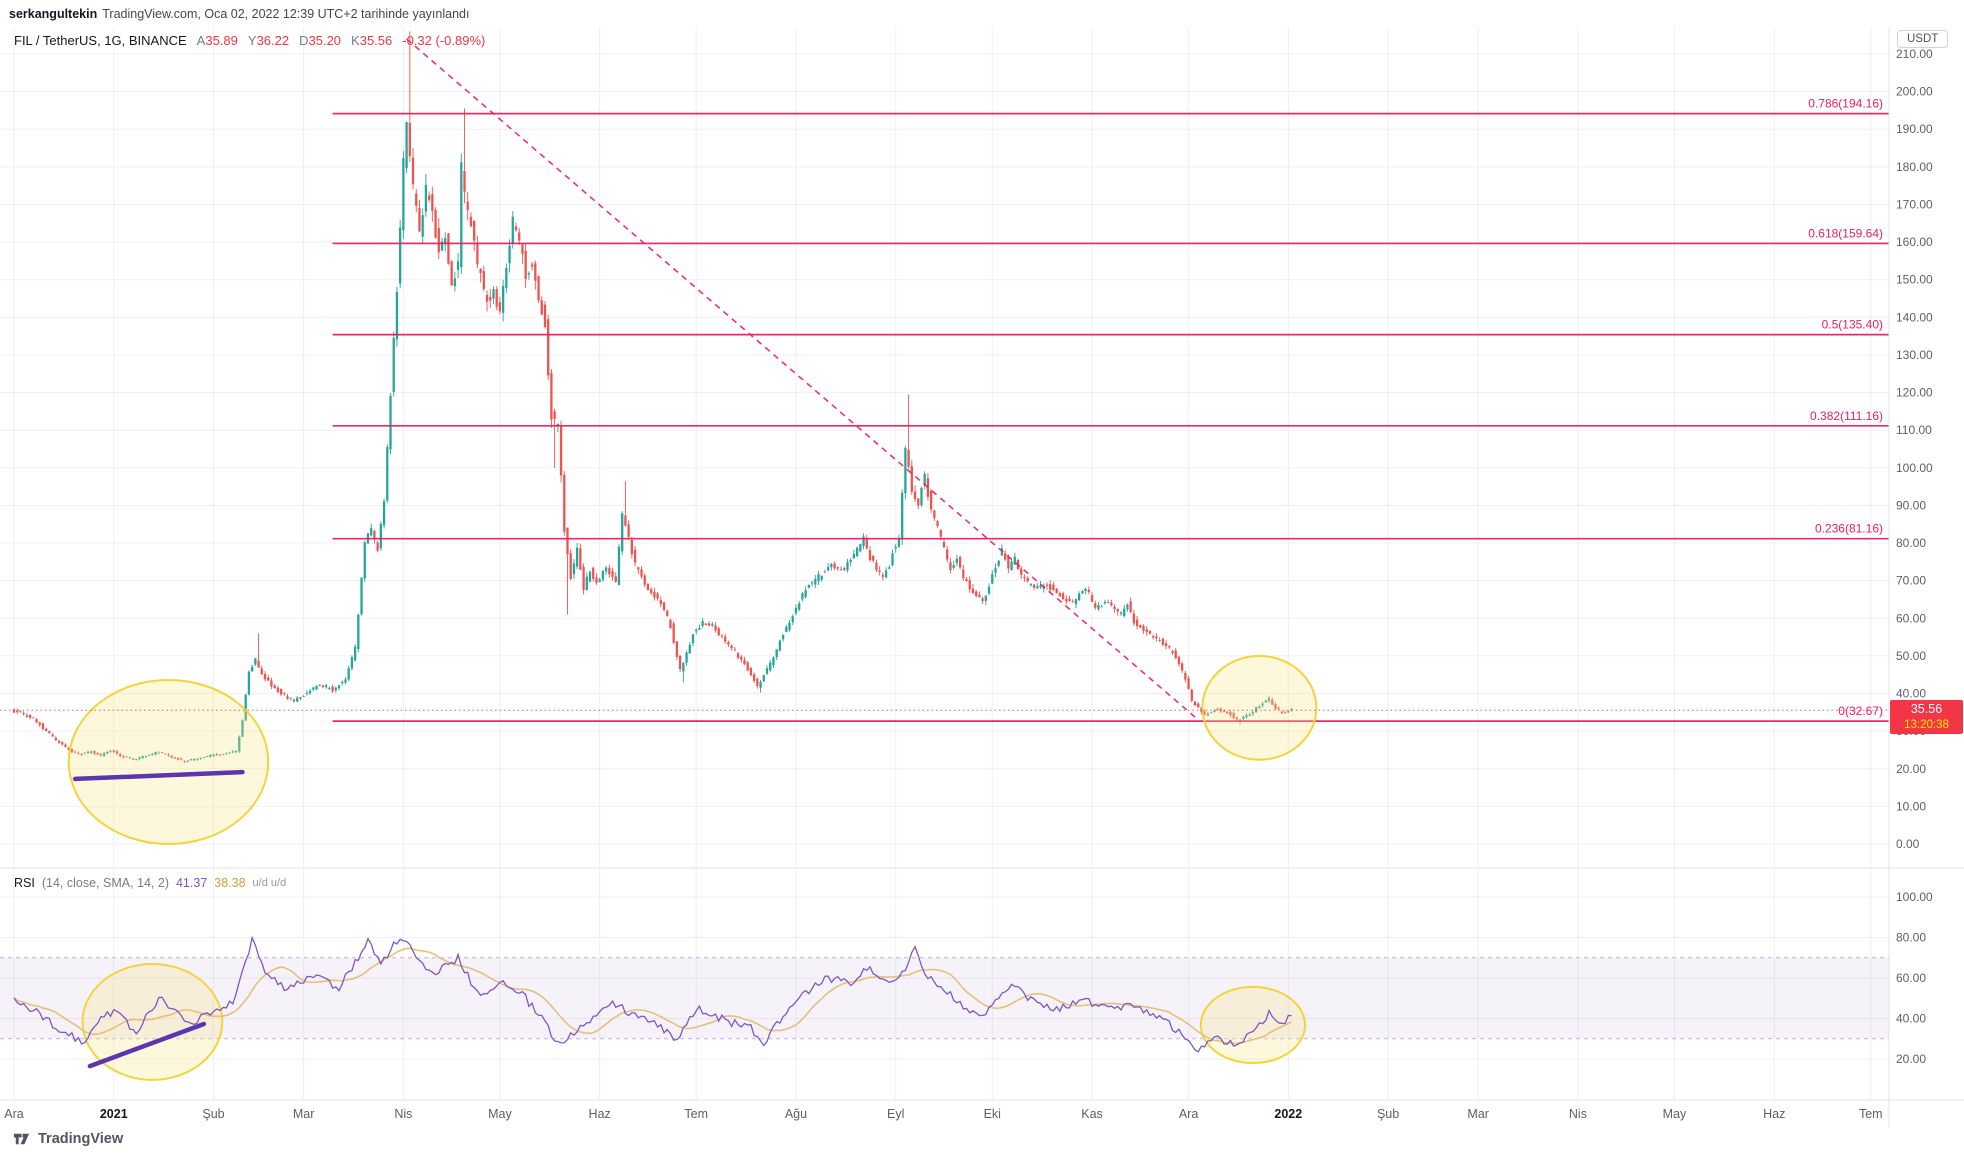  Describe the element at coordinates (273, 40) in the screenshot. I see `high-value: 36.22` at that location.